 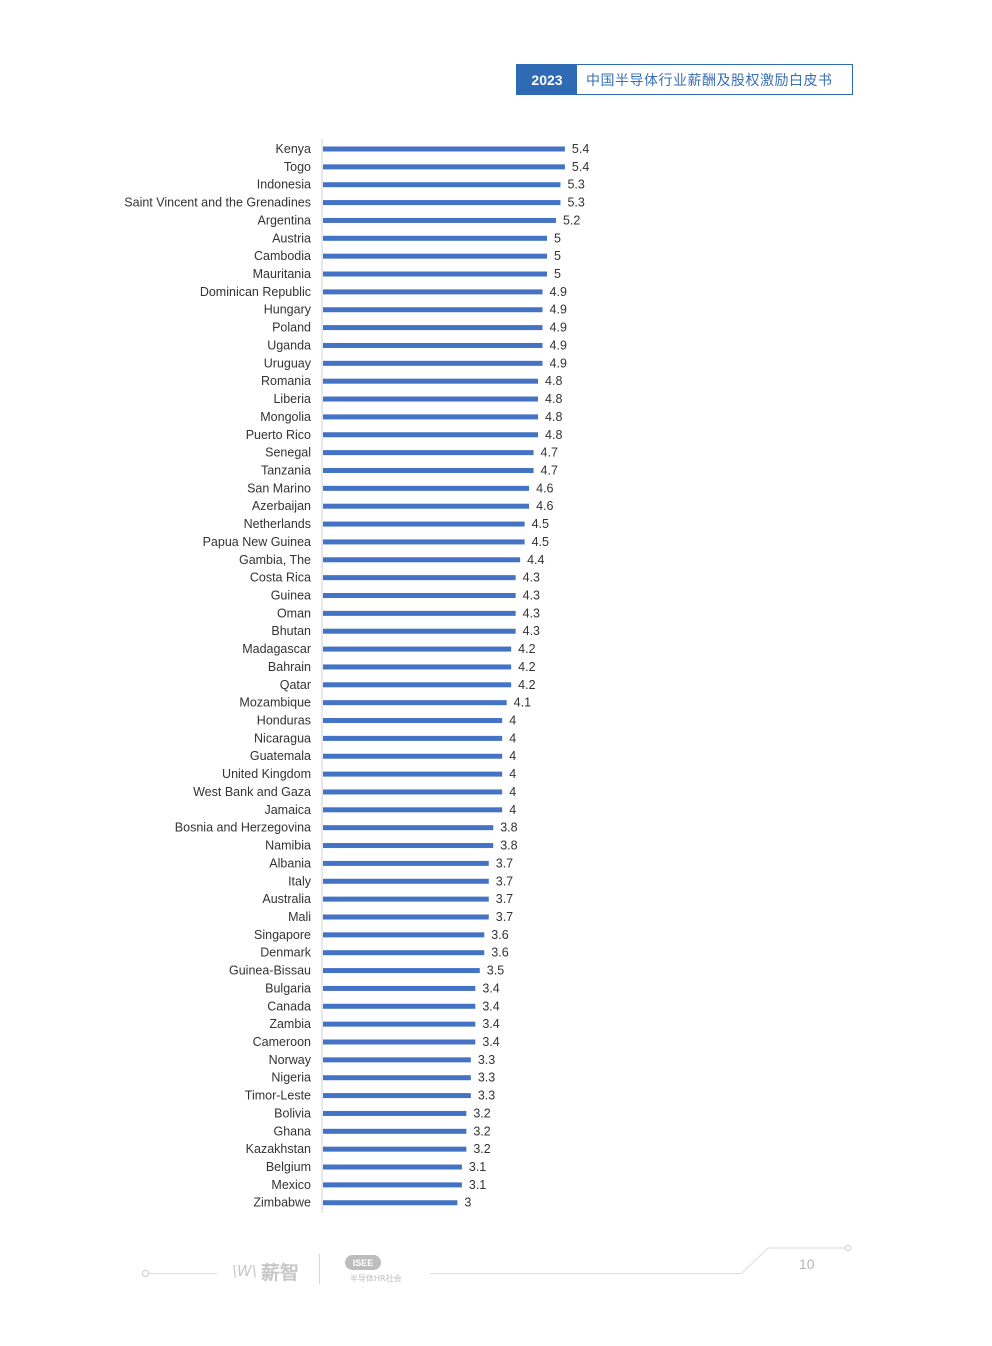 What do you see at coordinates (292, 1131) in the screenshot?
I see `category-label: Ghana` at bounding box center [292, 1131].